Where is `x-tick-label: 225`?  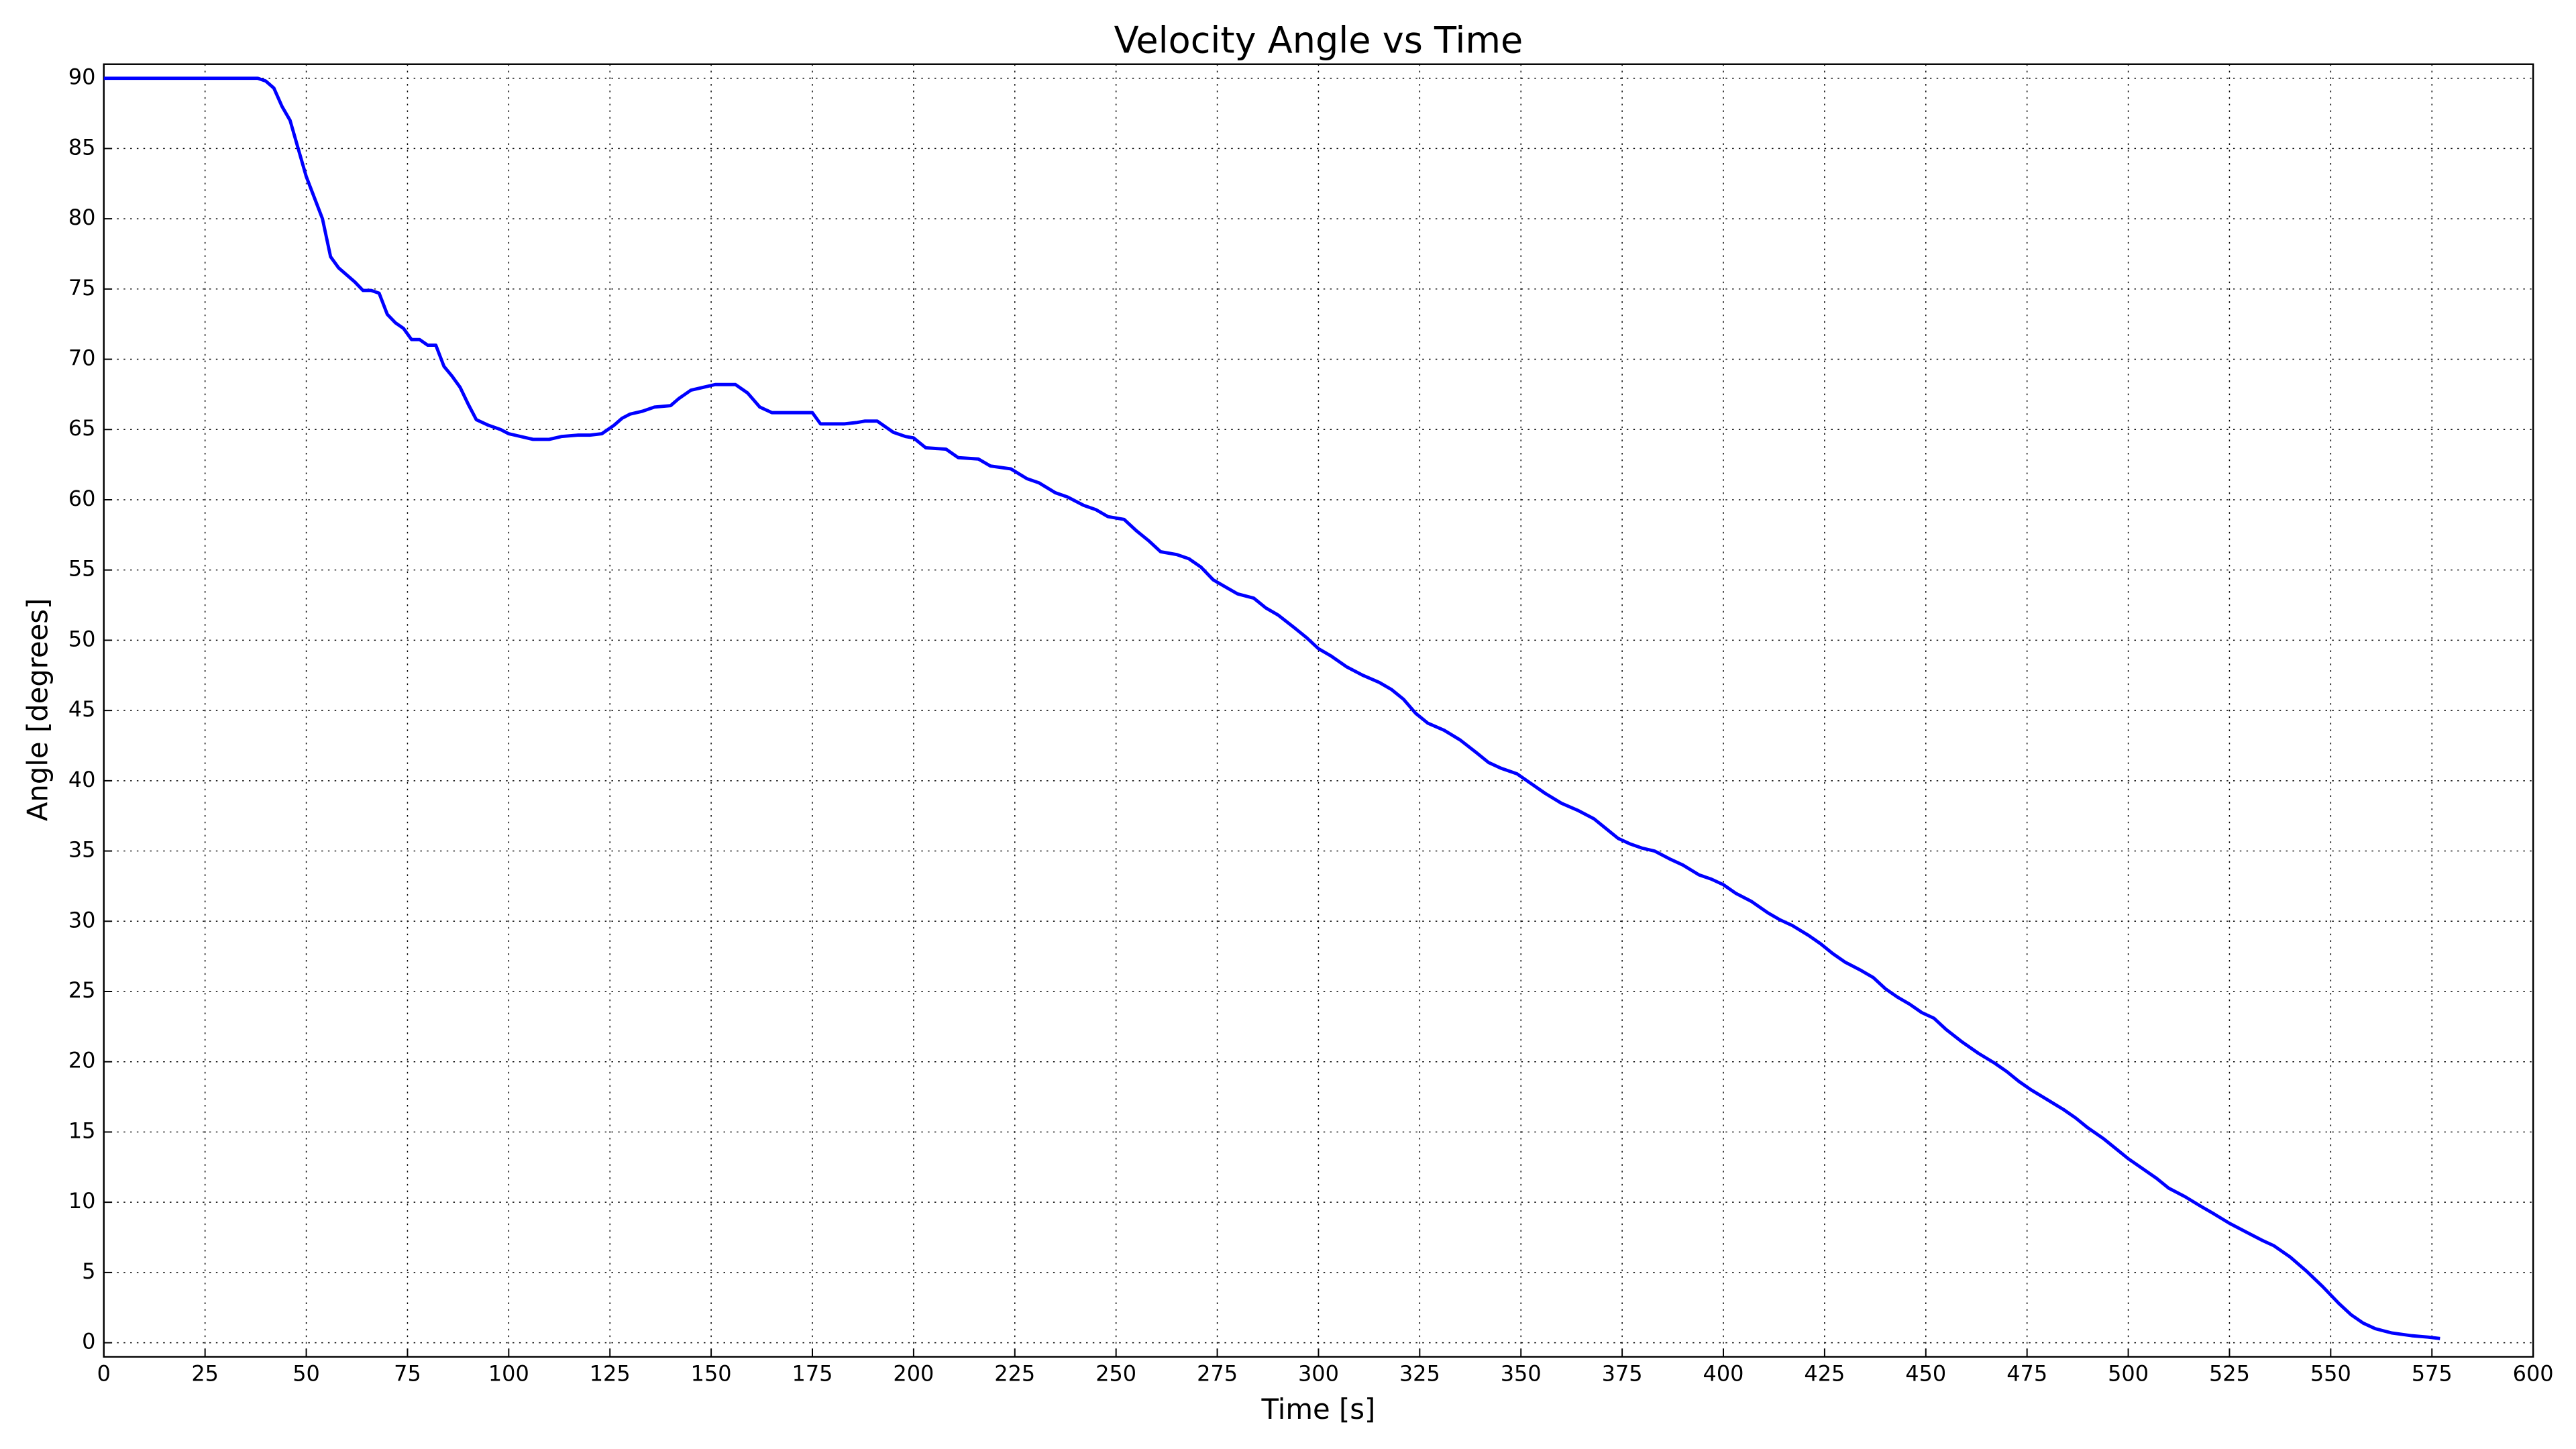
x-tick-label: 225 is located at coordinates (1014, 1374).